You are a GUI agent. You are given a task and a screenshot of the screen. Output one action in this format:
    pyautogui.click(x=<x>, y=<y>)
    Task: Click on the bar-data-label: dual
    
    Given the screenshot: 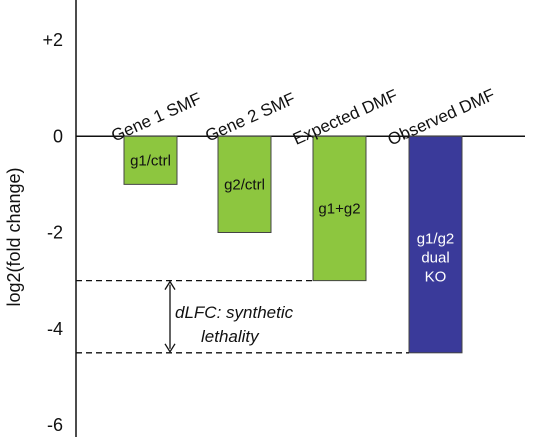 What is the action you would take?
    pyautogui.click(x=435, y=258)
    